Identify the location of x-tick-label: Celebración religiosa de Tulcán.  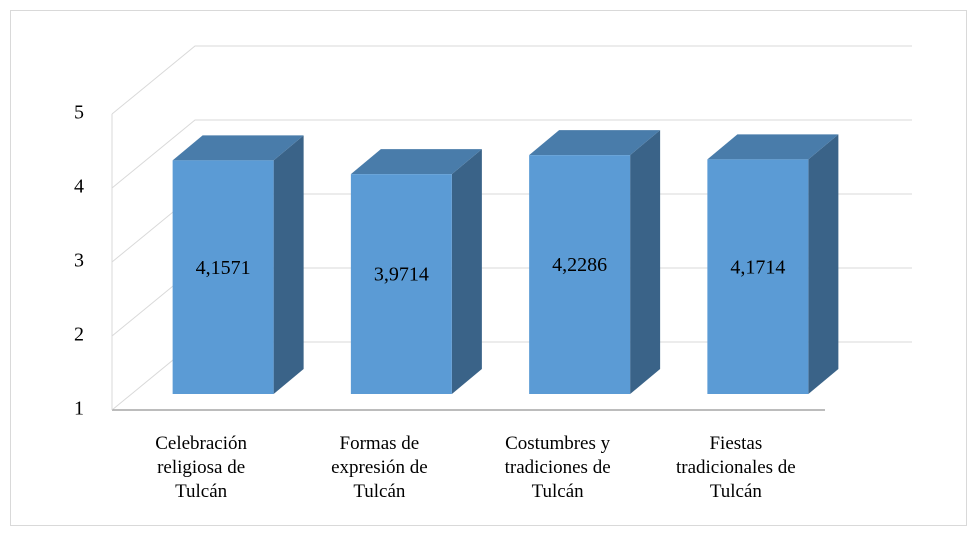
(201, 467).